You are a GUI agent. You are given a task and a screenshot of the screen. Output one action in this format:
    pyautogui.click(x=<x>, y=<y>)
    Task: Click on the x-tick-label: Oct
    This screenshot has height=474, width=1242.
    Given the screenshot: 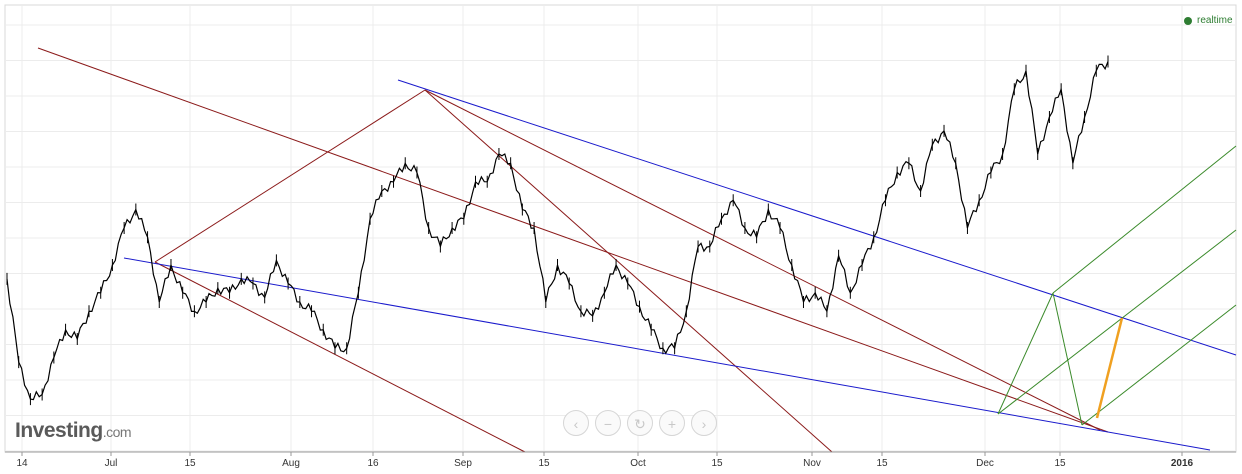 What is the action you would take?
    pyautogui.click(x=638, y=463)
    